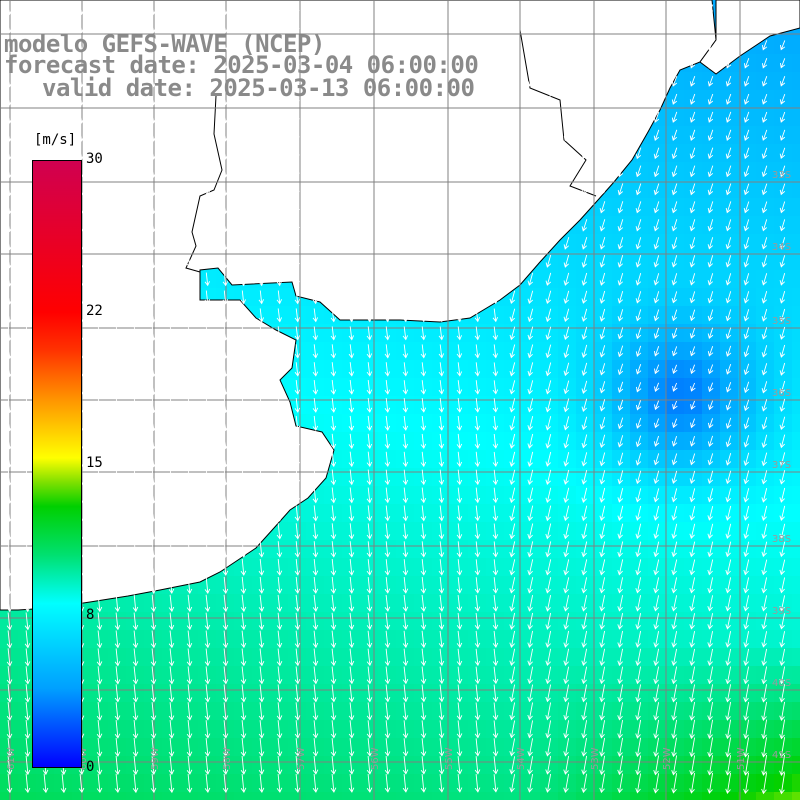 This screenshot has height=800, width=800. Describe the element at coordinates (57, 464) in the screenshot. I see `colorbar` at that location.